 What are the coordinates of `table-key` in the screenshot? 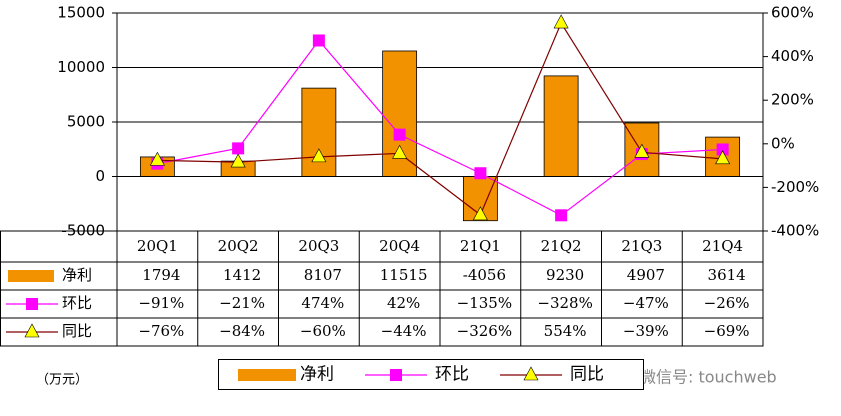 It's located at (31, 276).